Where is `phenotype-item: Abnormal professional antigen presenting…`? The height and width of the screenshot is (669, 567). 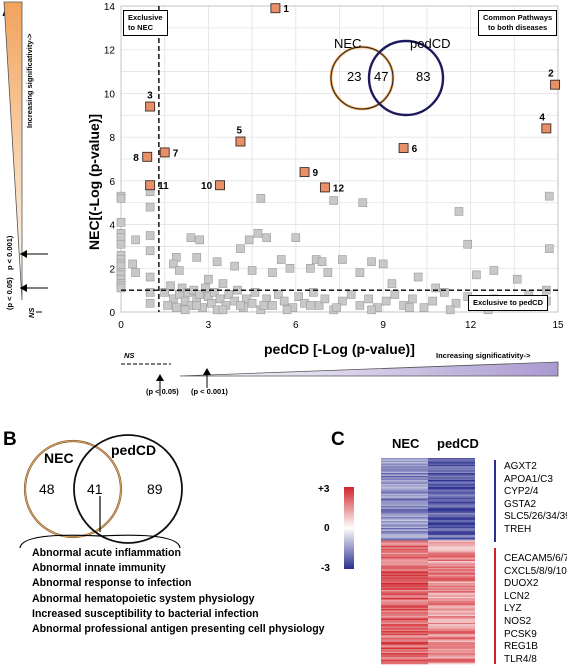 phenotype-item: Abnormal professional antigen presenting… is located at coordinates (178, 629).